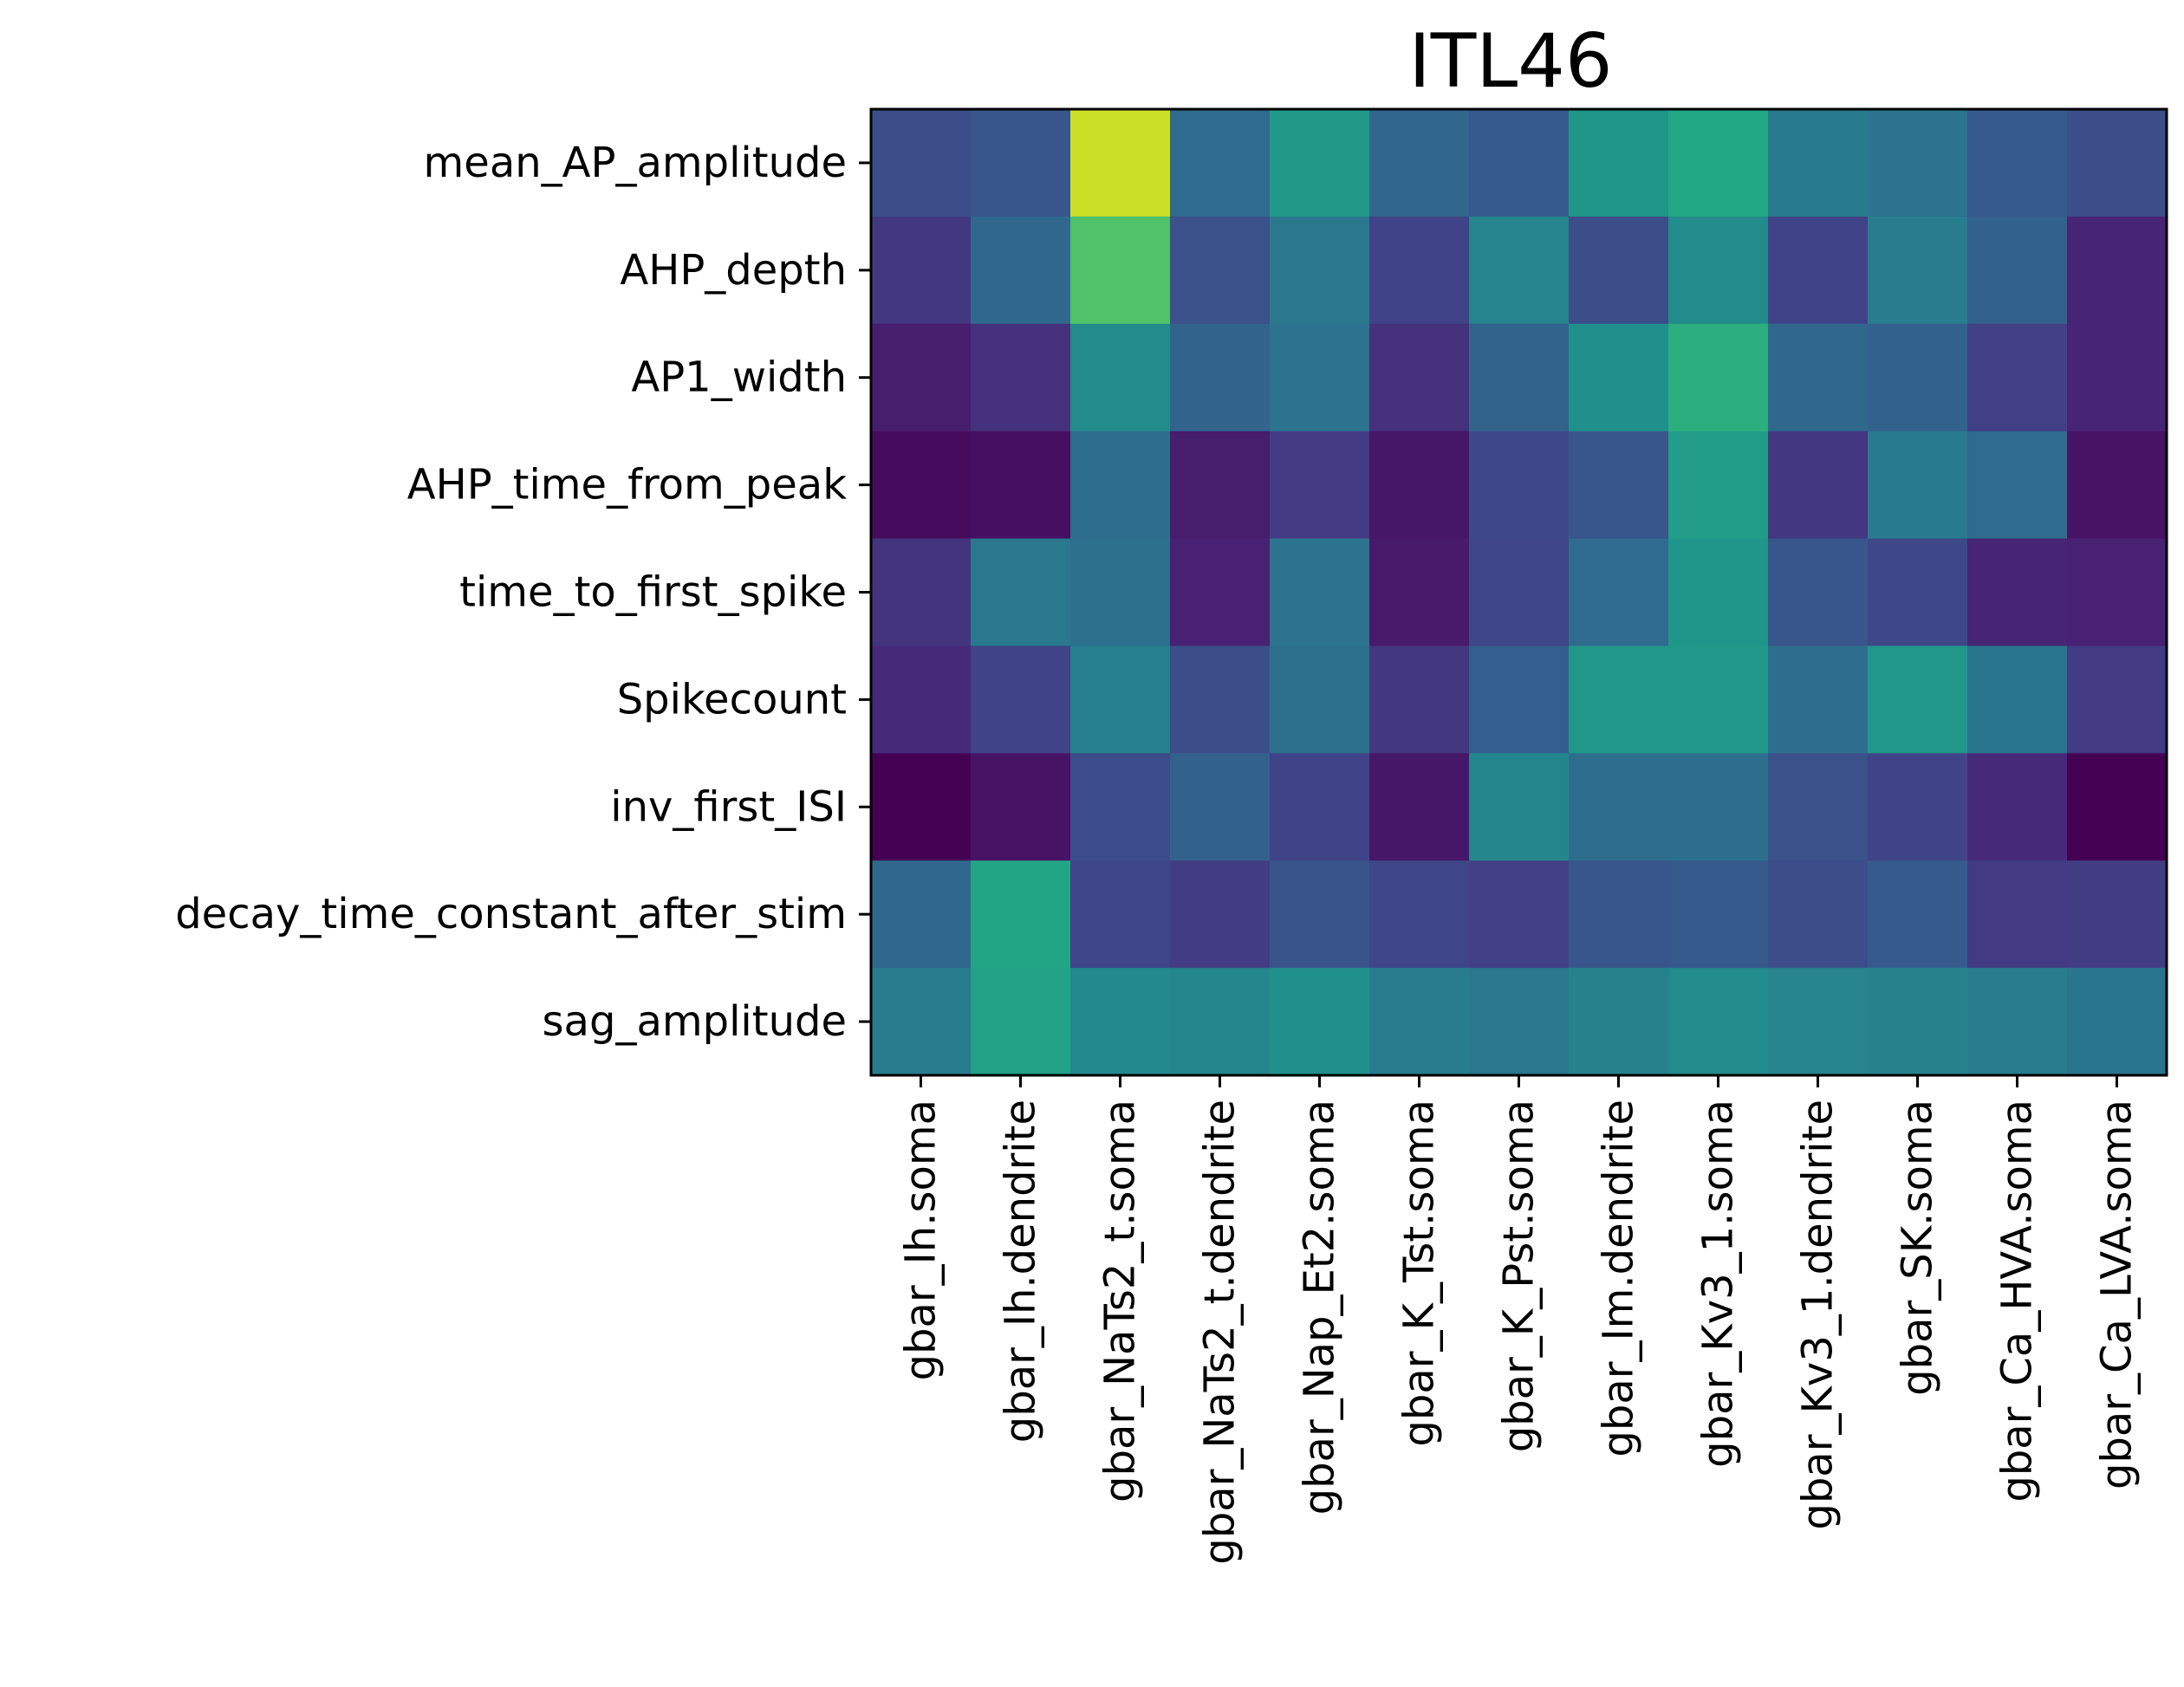 The width and height of the screenshot is (2184, 1687). Describe the element at coordinates (1120, 1301) in the screenshot. I see `x-tick-label: gbar_NaTs2_t.soma` at that location.